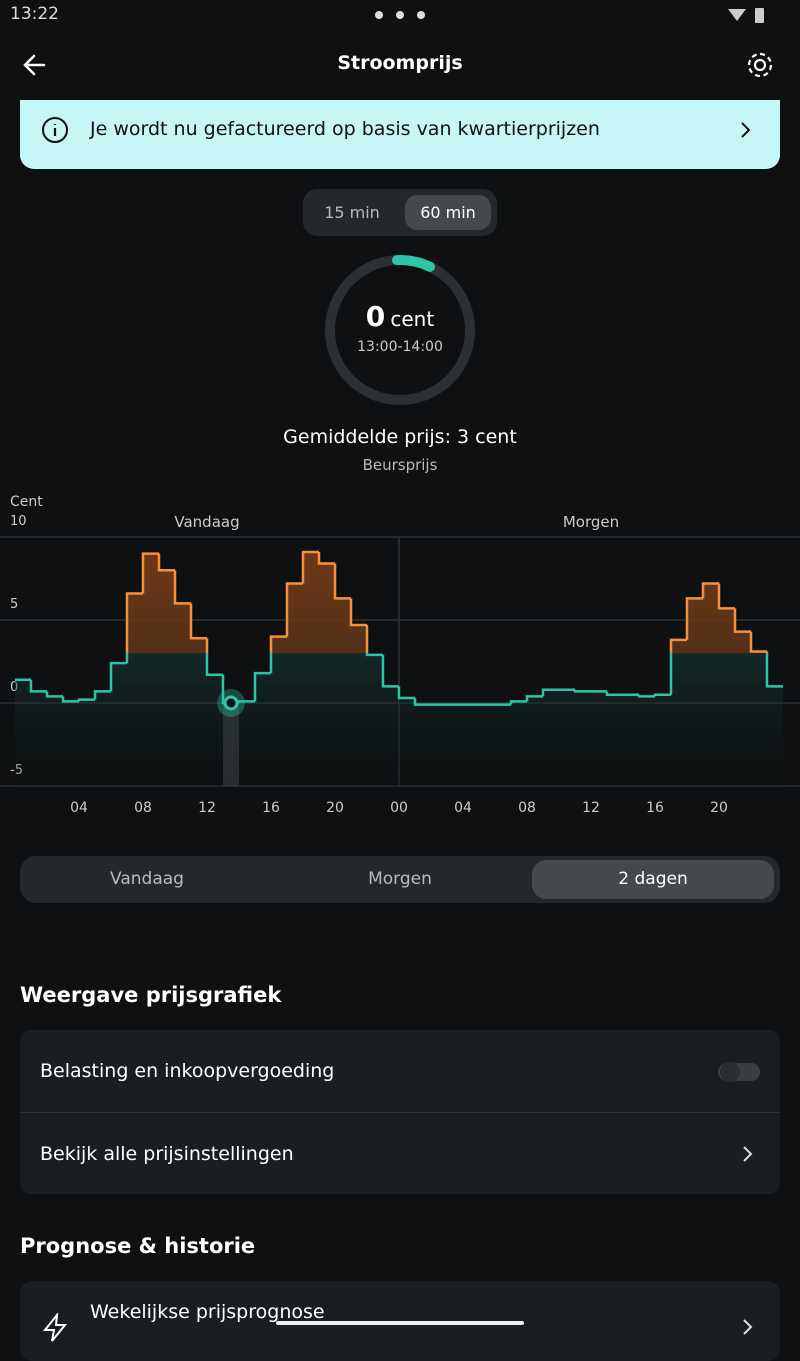 The image size is (800, 1361). I want to click on peak-line, so click(400, 624).